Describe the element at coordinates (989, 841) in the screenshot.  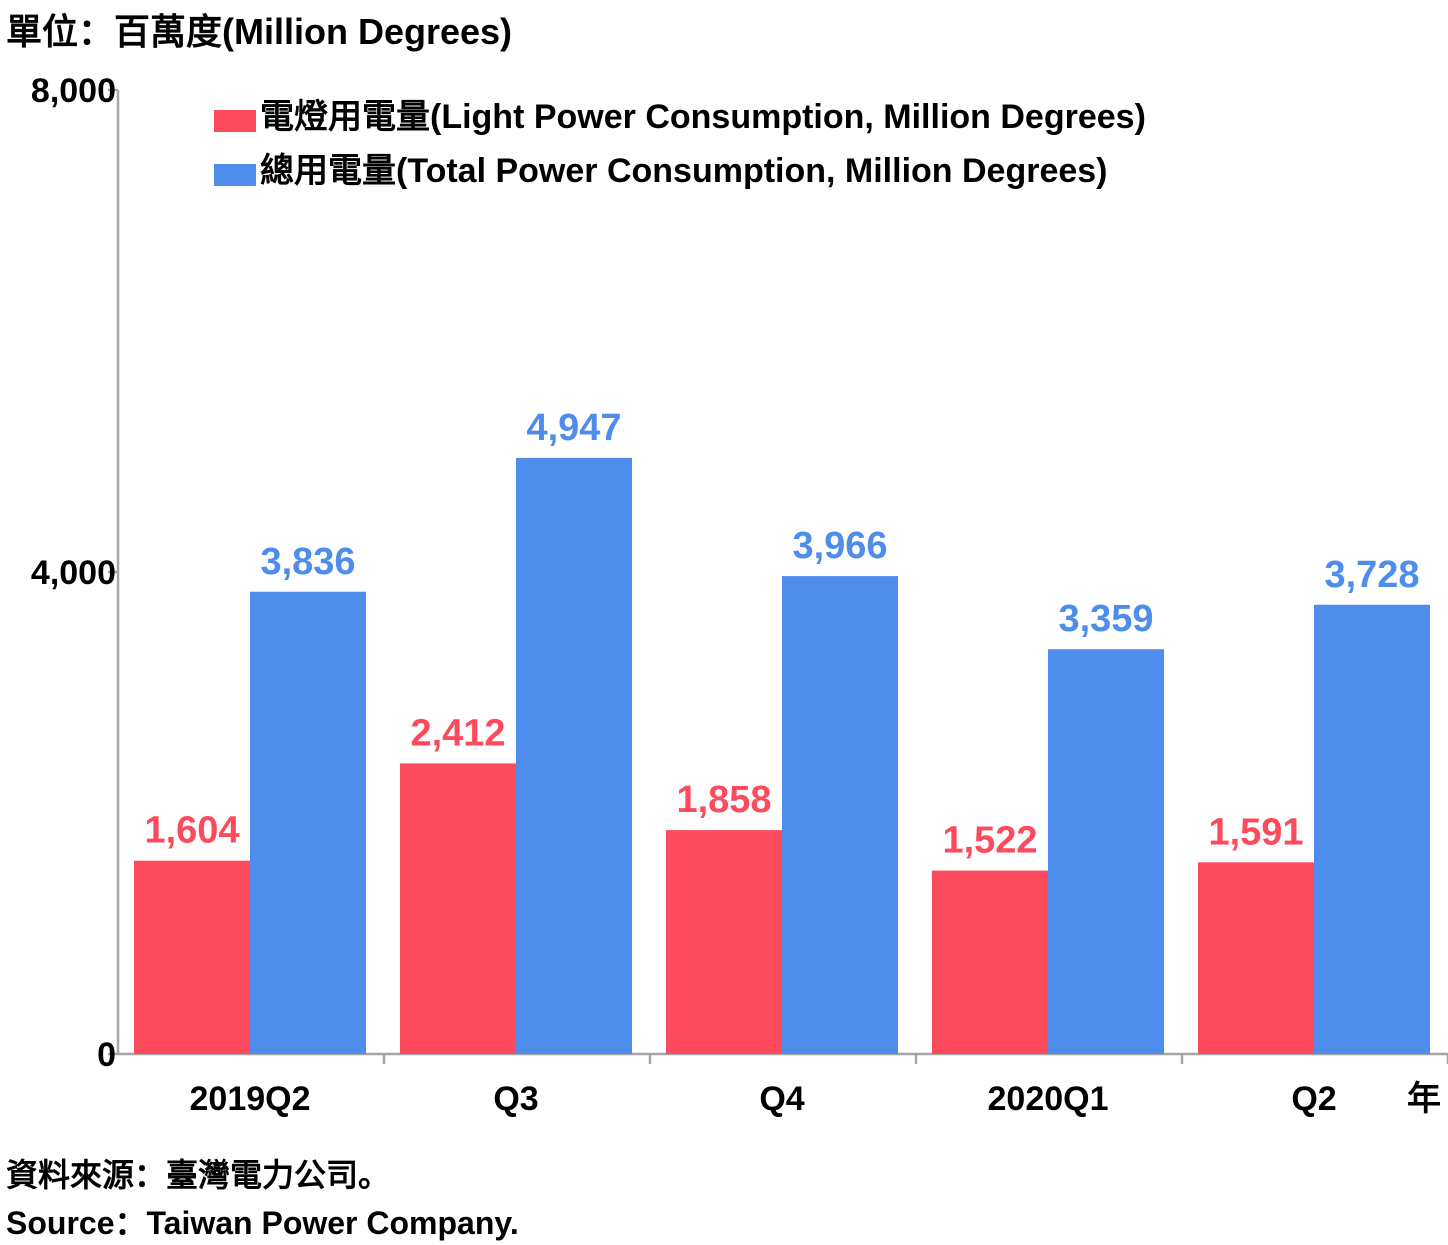
I see `data-label-light: 1,522` at that location.